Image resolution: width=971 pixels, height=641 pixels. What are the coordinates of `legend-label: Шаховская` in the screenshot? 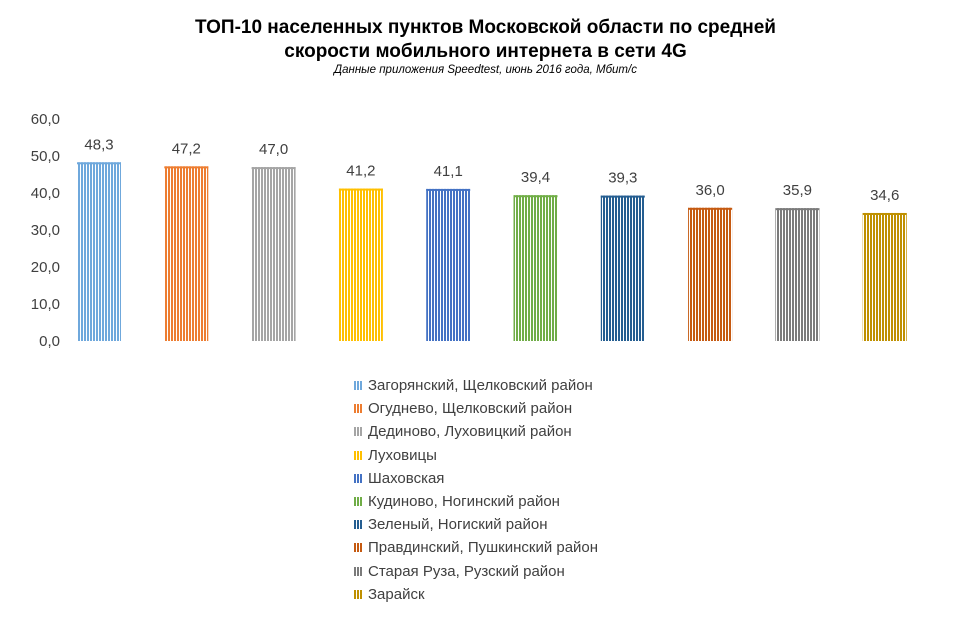 It's located at (406, 478).